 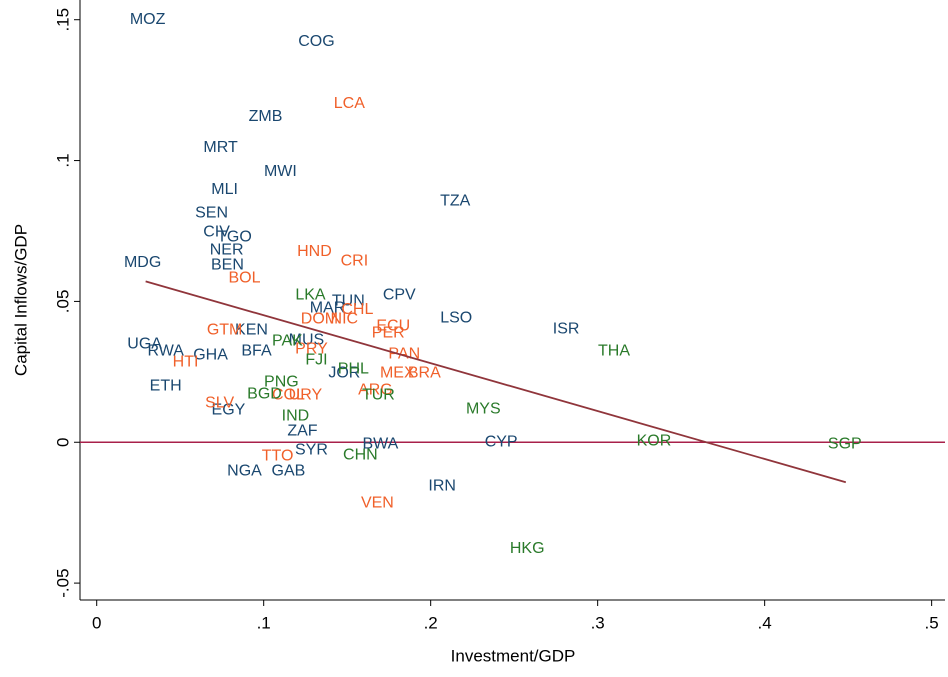 What do you see at coordinates (219, 403) in the screenshot?
I see `country-point: SLV` at bounding box center [219, 403].